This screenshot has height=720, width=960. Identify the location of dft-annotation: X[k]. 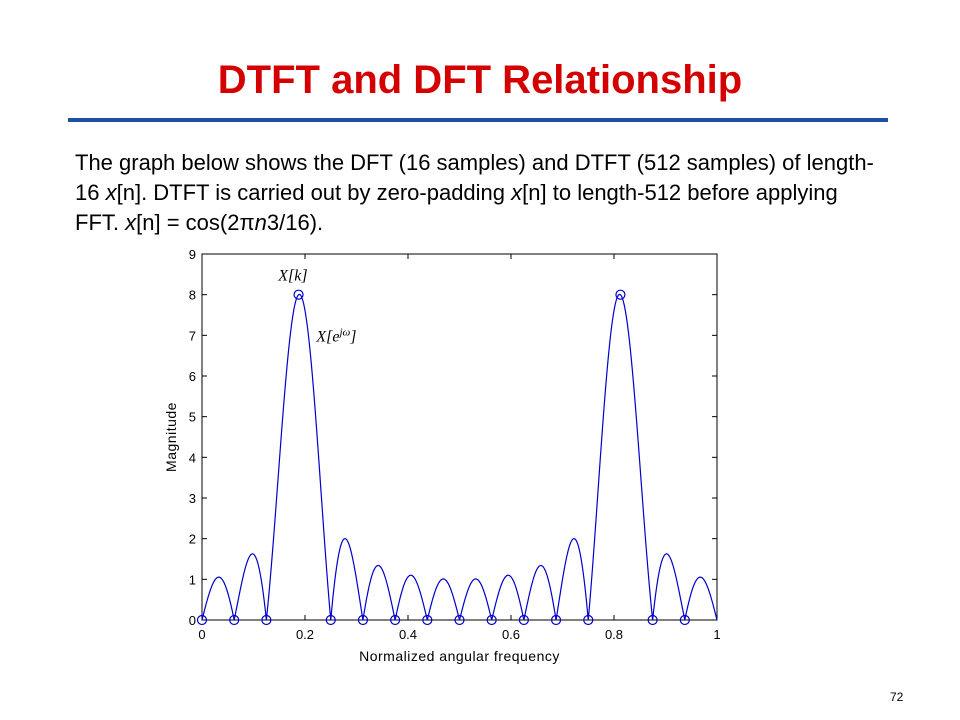
(292, 275).